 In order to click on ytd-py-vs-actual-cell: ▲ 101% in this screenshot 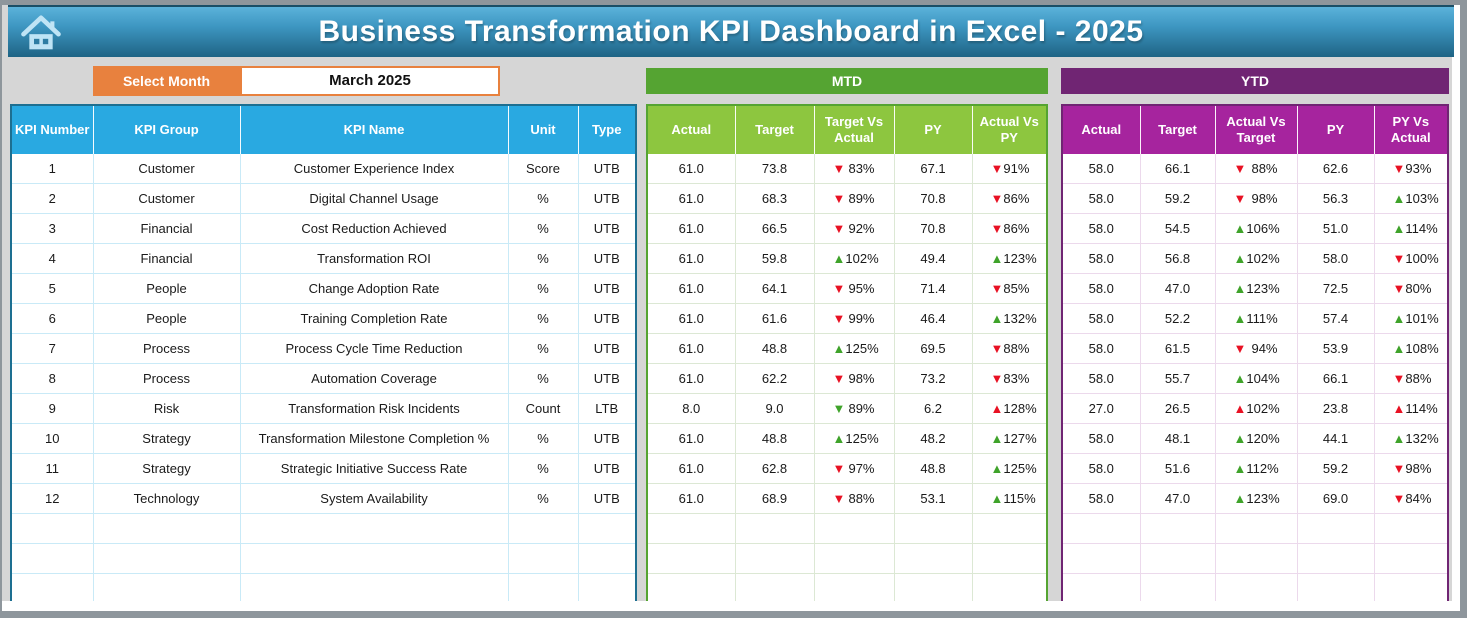, I will do `click(1410, 318)`.